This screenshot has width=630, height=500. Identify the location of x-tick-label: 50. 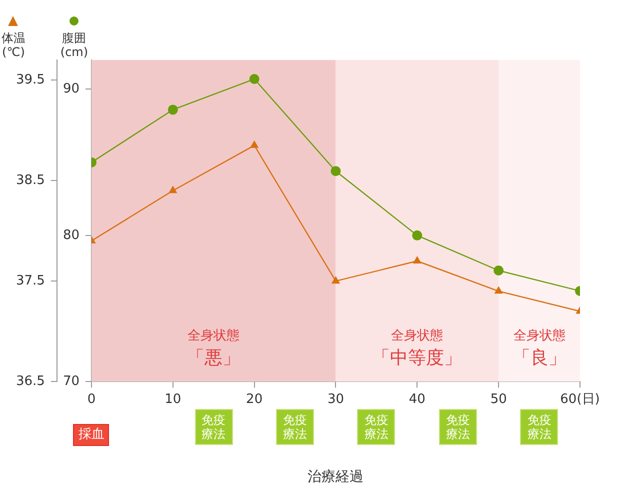
(498, 399).